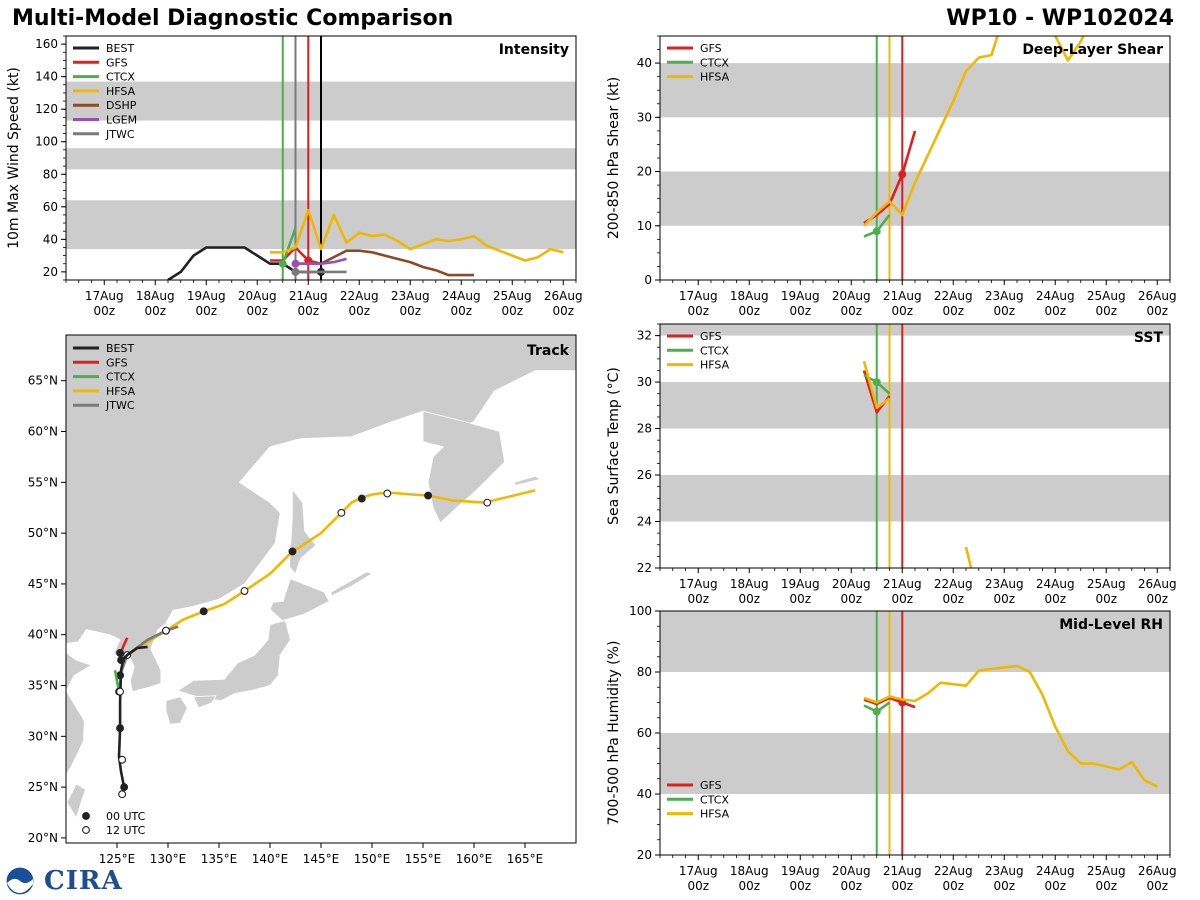  What do you see at coordinates (148, 650) in the screenshot?
I see `track-series-jtwc` at bounding box center [148, 650].